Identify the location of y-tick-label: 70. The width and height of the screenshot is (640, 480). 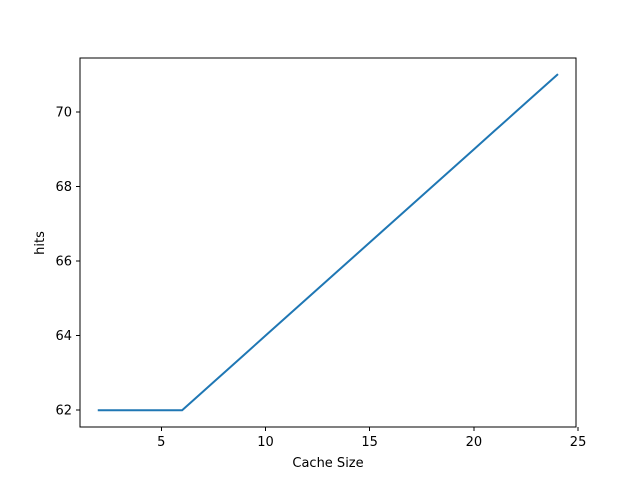
(63, 113).